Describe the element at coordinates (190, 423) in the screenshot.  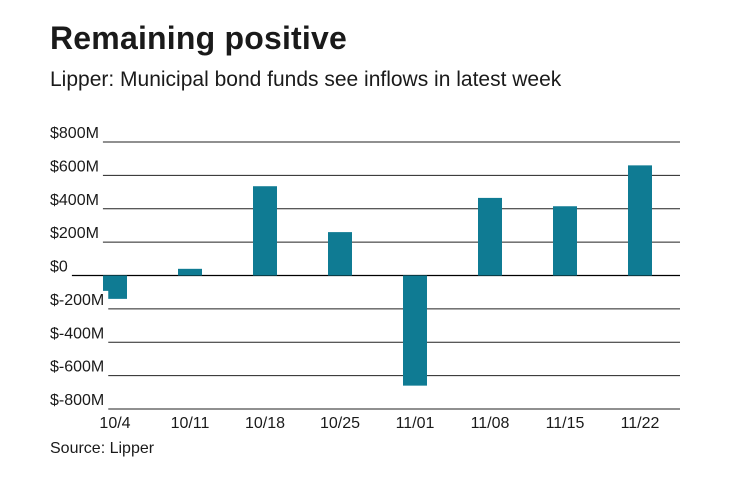
I see `x-tick-label: 10/11` at that location.